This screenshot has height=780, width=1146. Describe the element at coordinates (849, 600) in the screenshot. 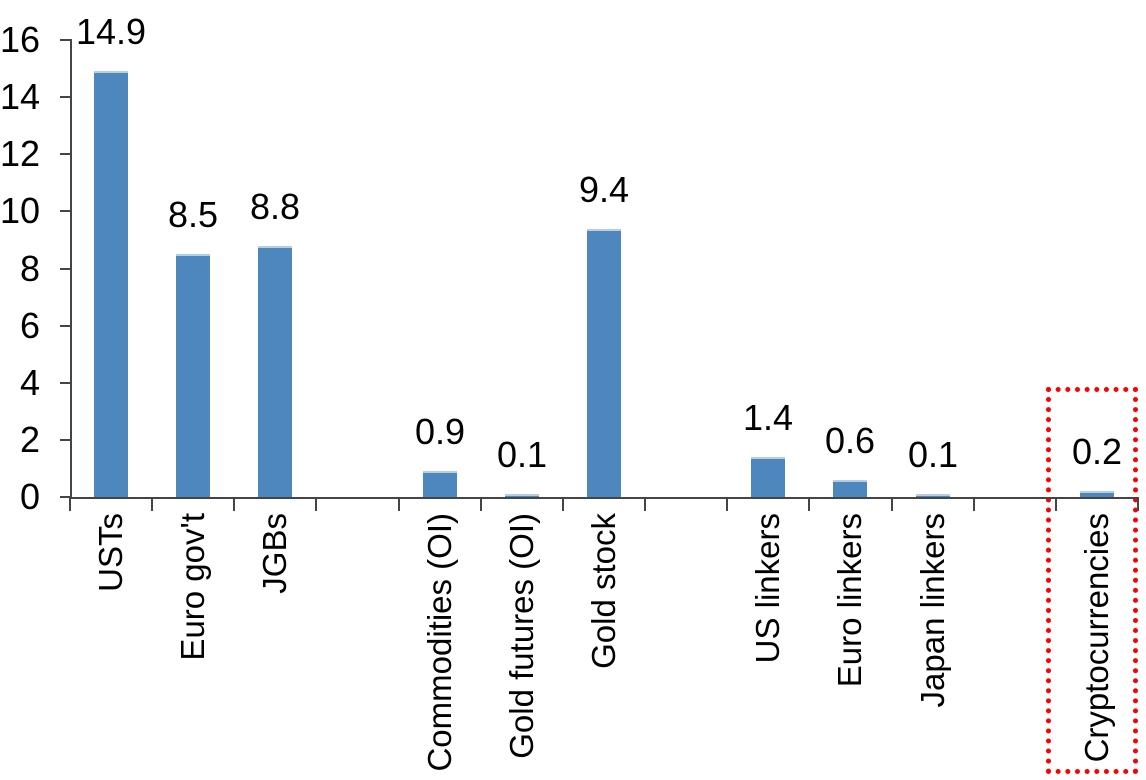

I see `x-axis-category-label-euro-linkers: Euro linkers` at that location.